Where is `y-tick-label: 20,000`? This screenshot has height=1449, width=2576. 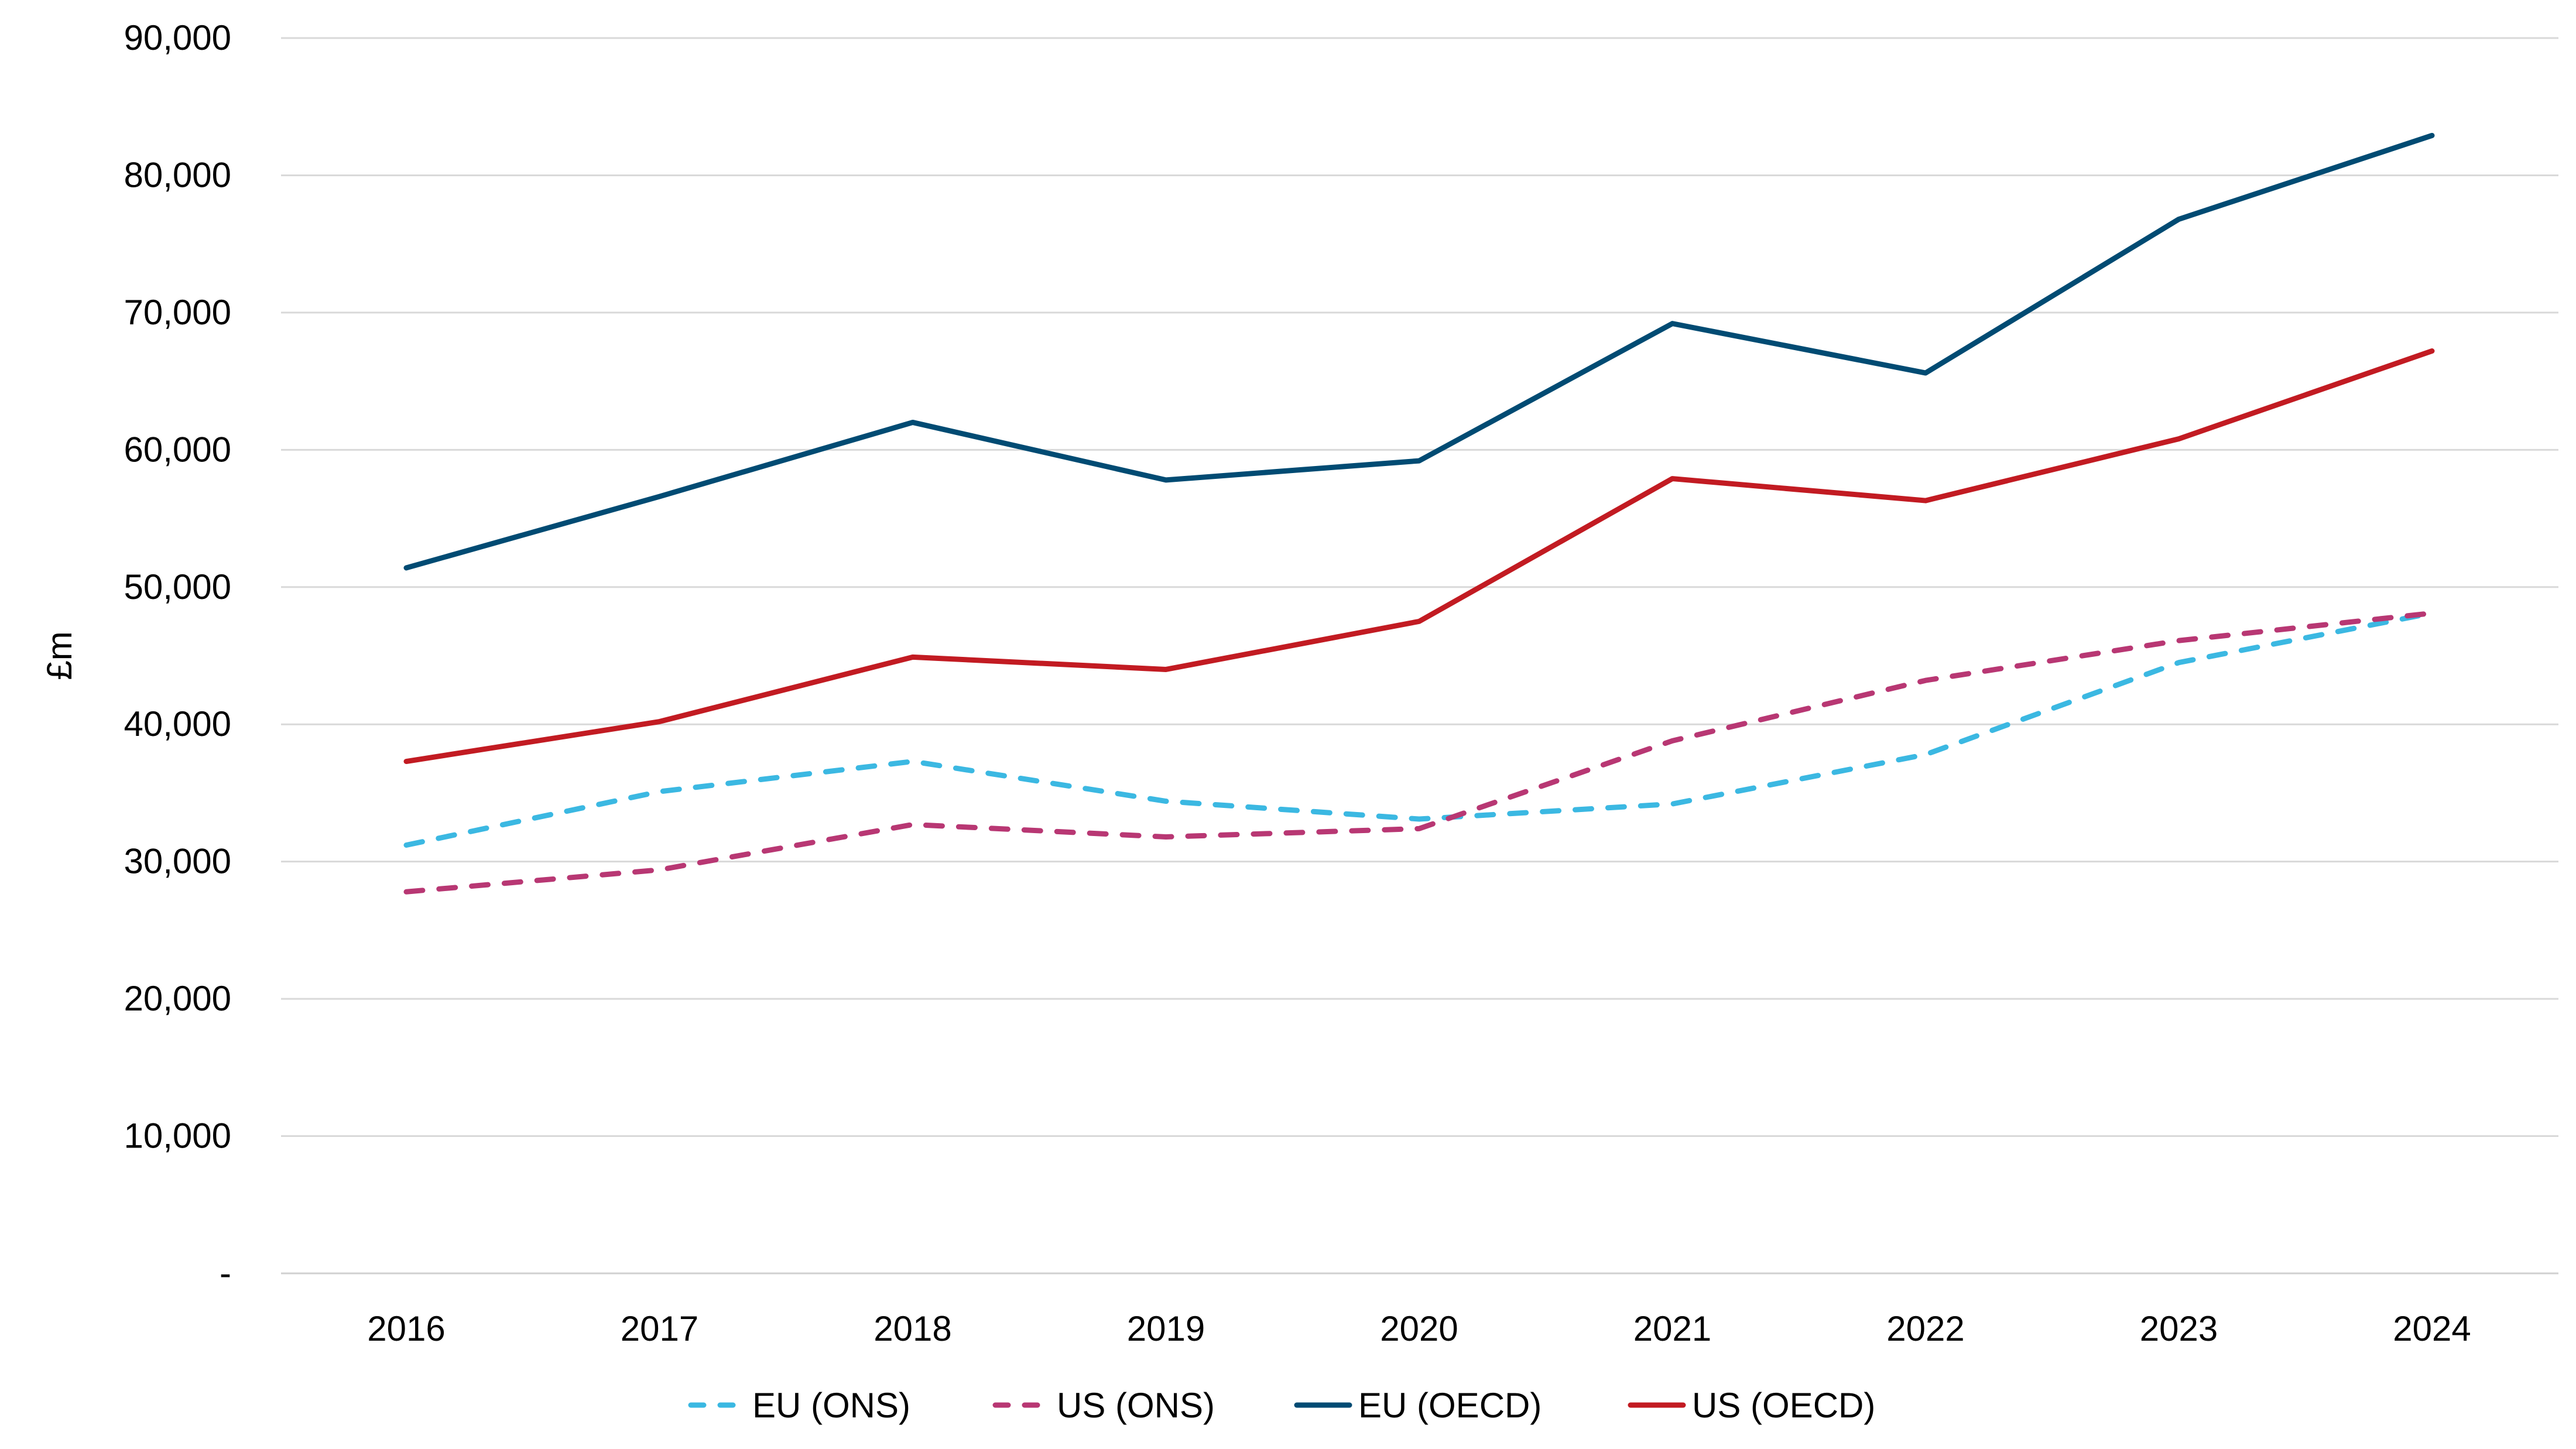 y-tick-label: 20,000 is located at coordinates (177, 998).